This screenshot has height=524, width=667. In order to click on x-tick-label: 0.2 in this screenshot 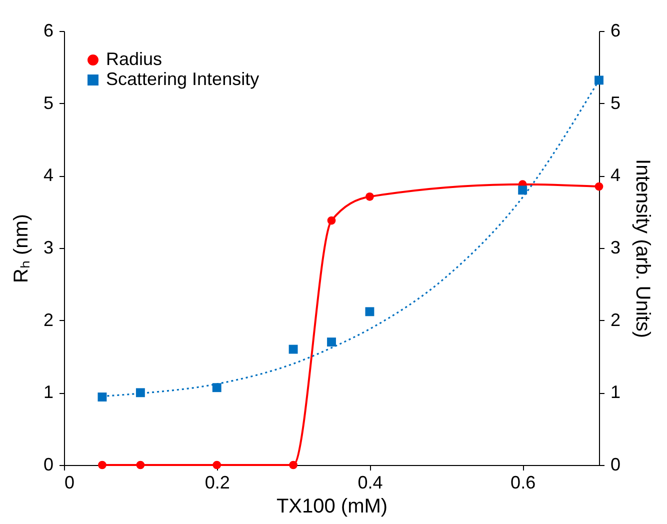, I will do `click(217, 482)`.